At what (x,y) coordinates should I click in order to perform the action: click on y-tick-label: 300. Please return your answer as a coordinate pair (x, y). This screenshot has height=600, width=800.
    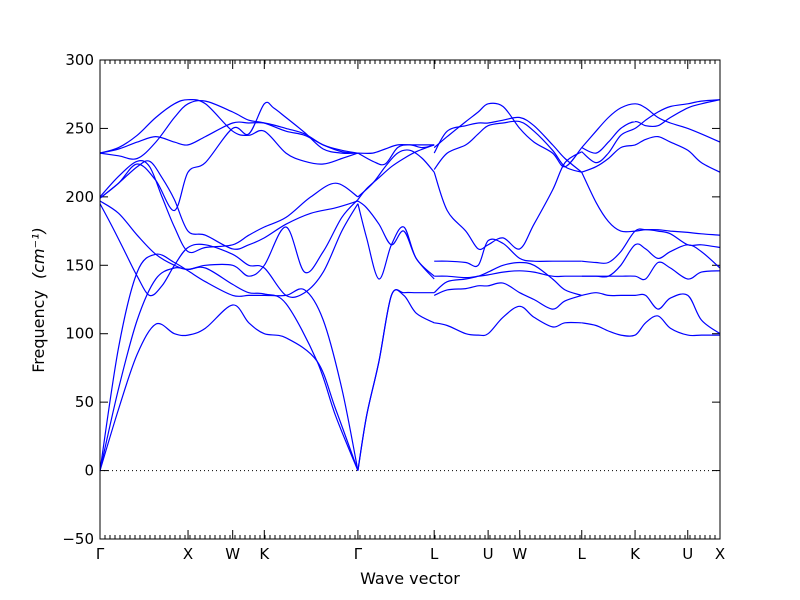
    Looking at the image, I should click on (79, 60).